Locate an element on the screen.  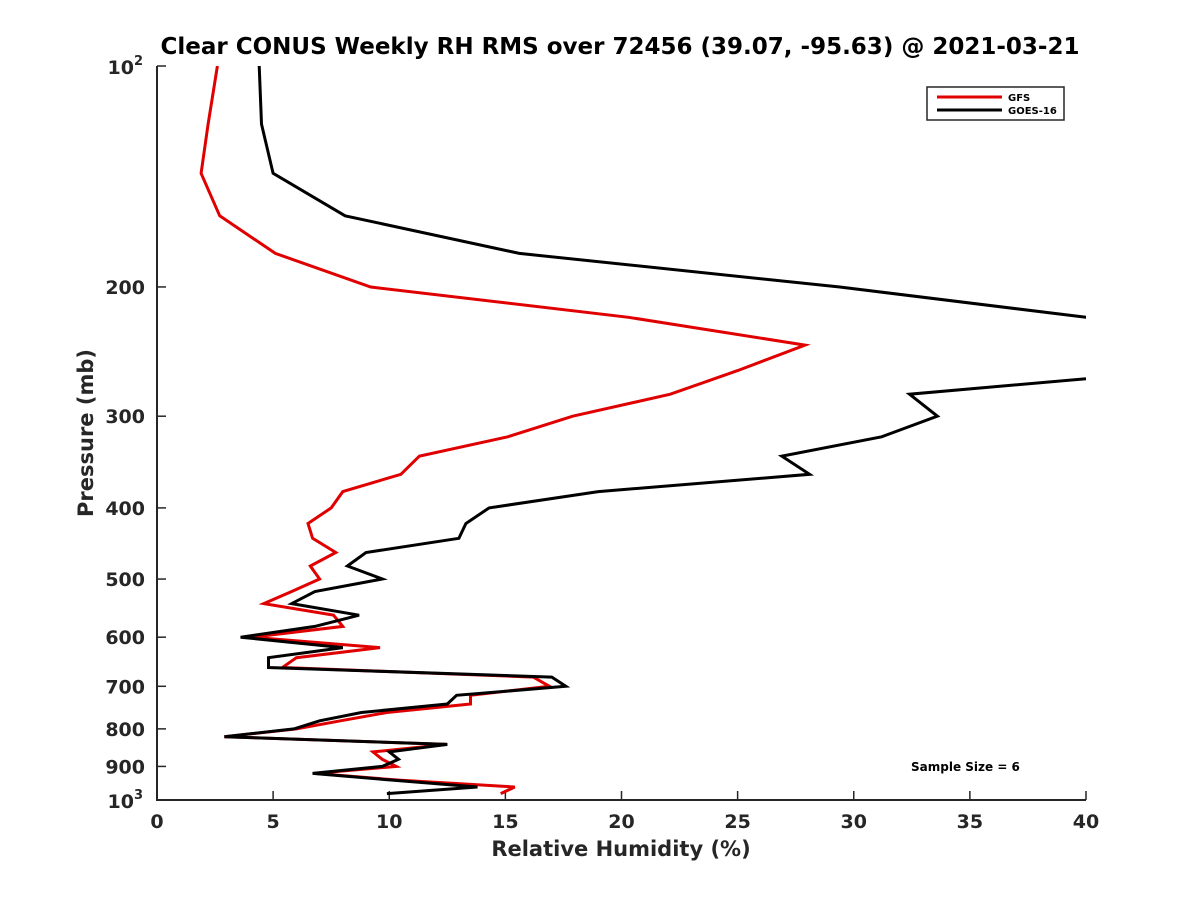
x-tick-label: 15 is located at coordinates (505, 822).